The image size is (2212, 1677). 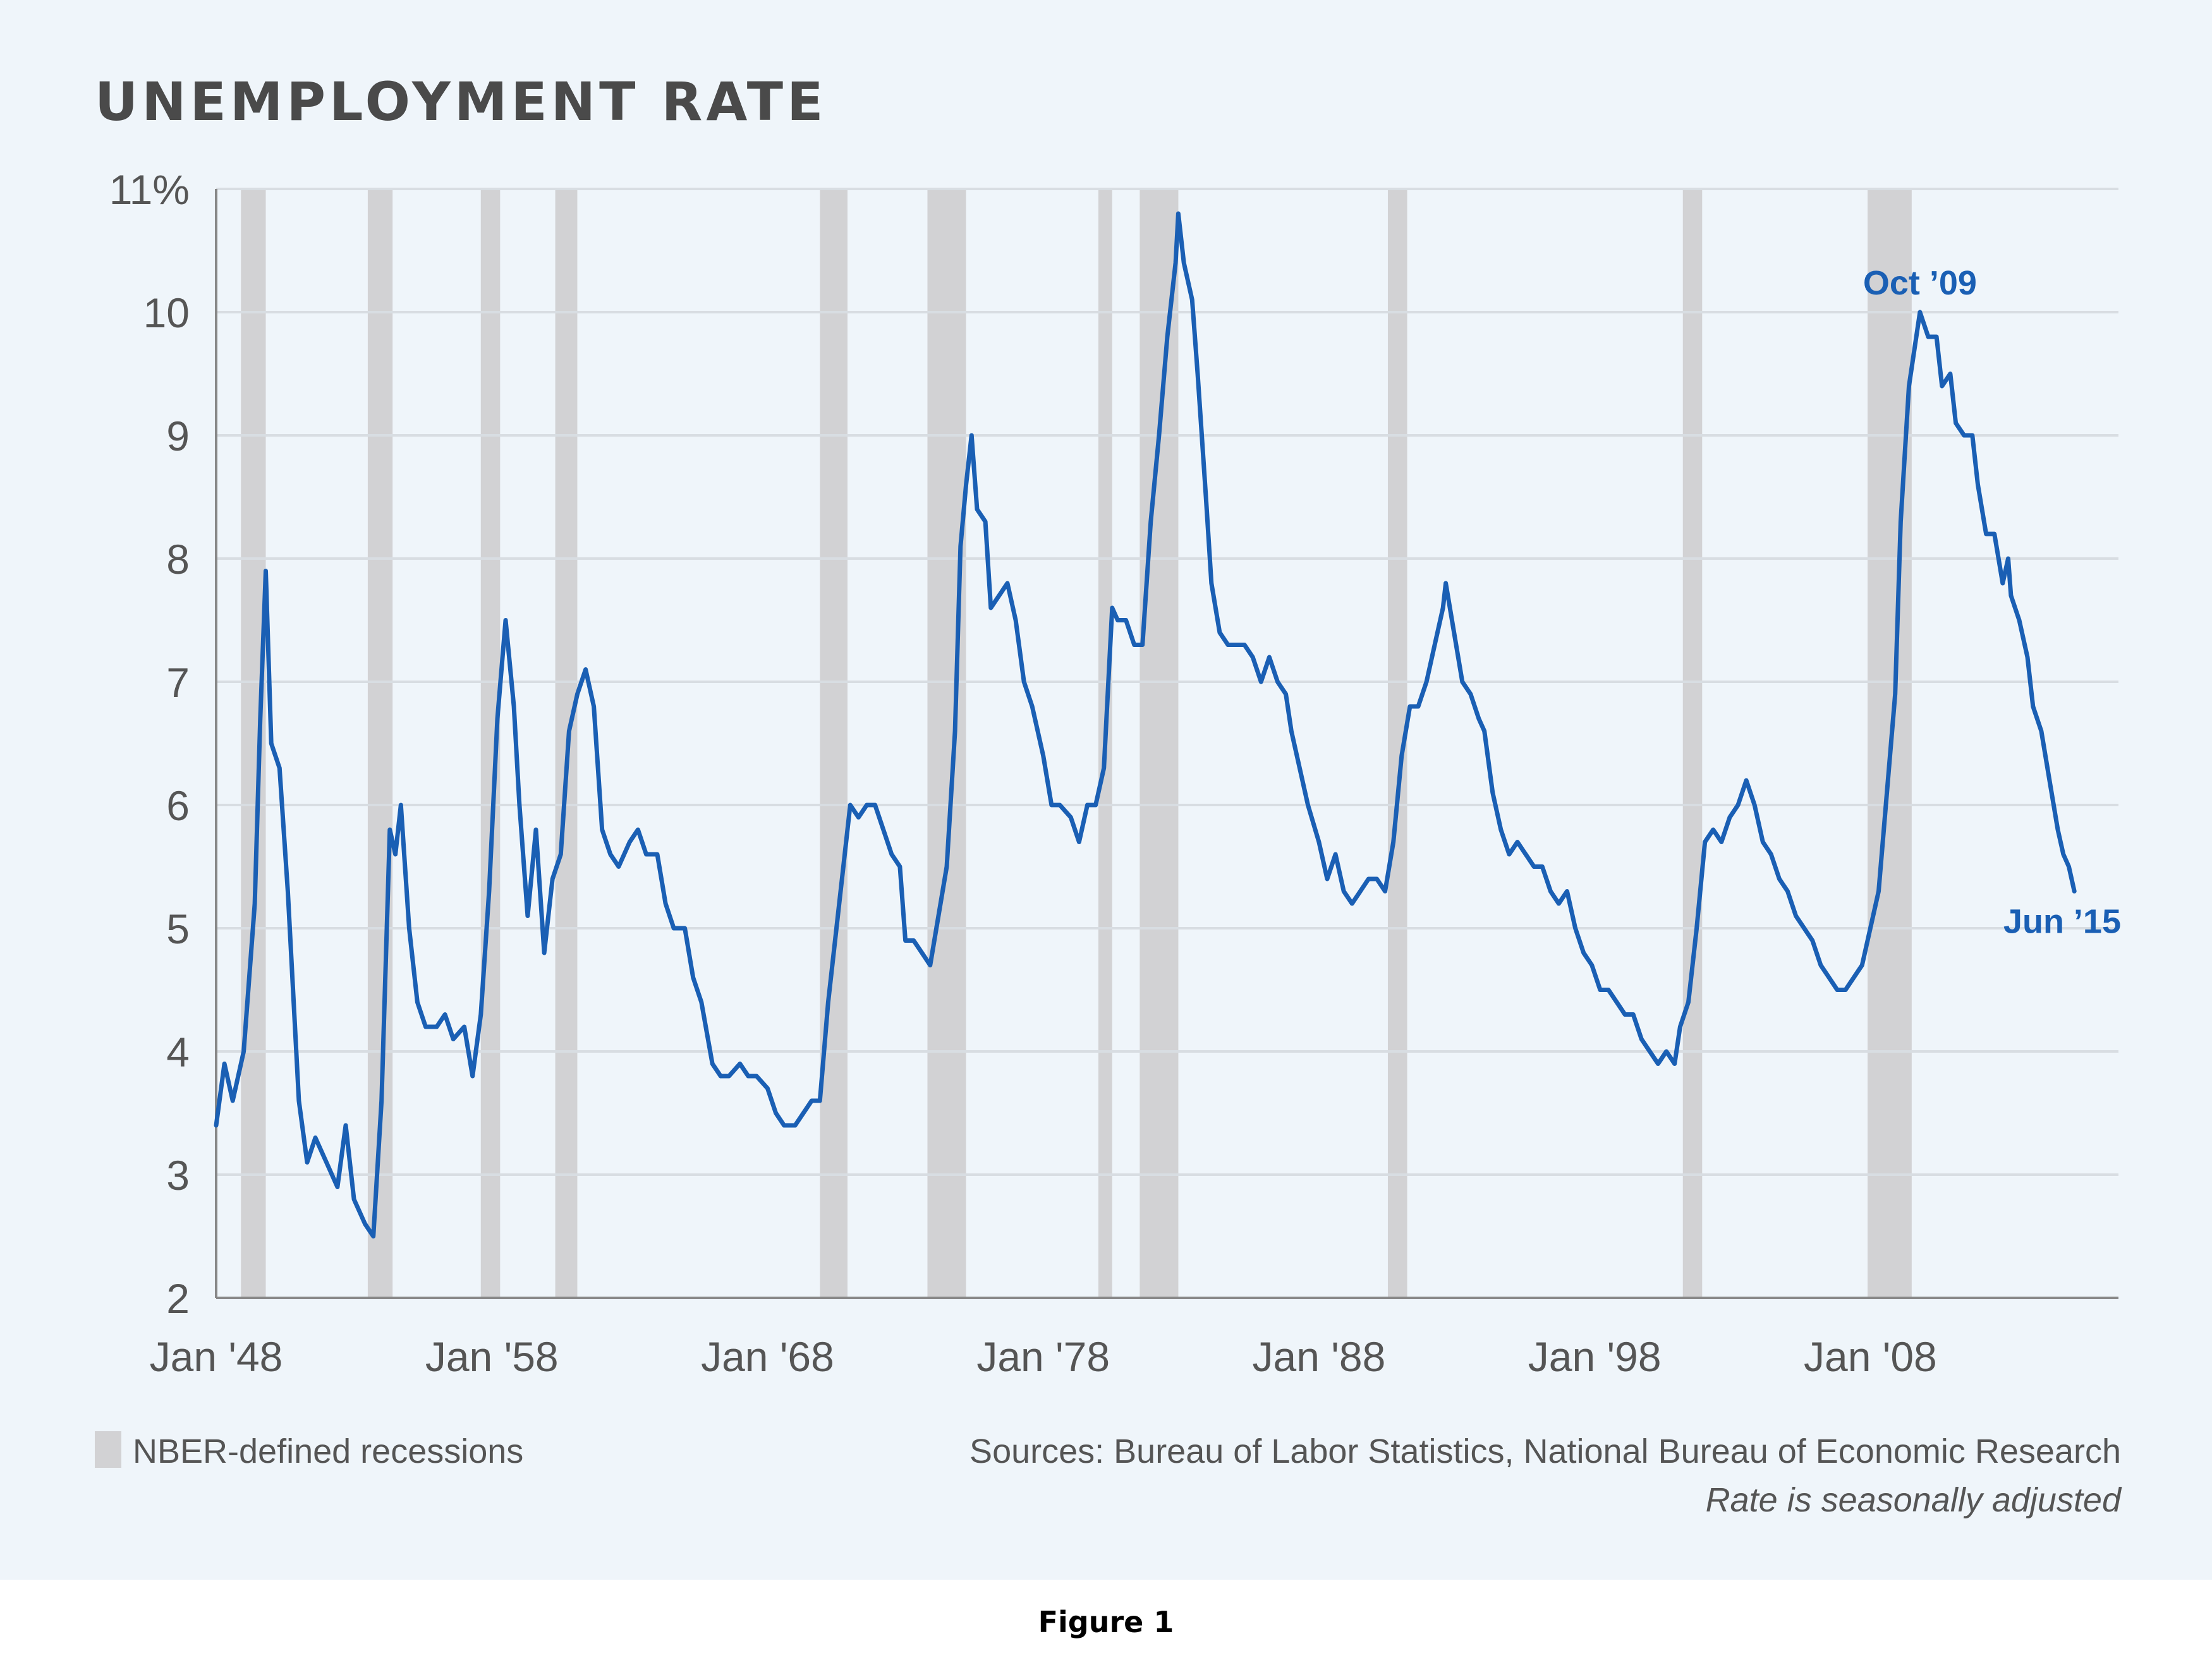 What do you see at coordinates (178, 682) in the screenshot?
I see `y-tick-label: 7` at bounding box center [178, 682].